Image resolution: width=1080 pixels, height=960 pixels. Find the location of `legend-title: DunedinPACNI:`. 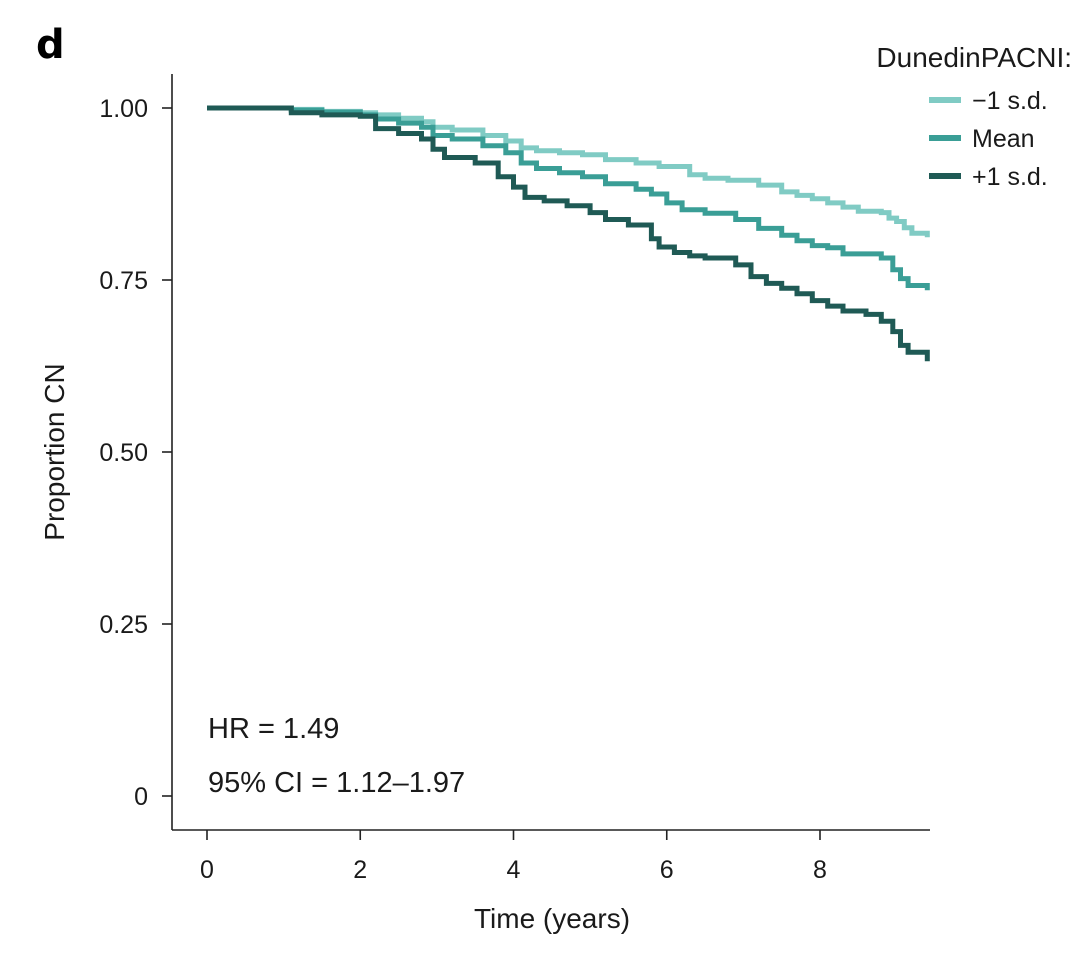

legend-title: DunedinPACNI: is located at coordinates (974, 57).